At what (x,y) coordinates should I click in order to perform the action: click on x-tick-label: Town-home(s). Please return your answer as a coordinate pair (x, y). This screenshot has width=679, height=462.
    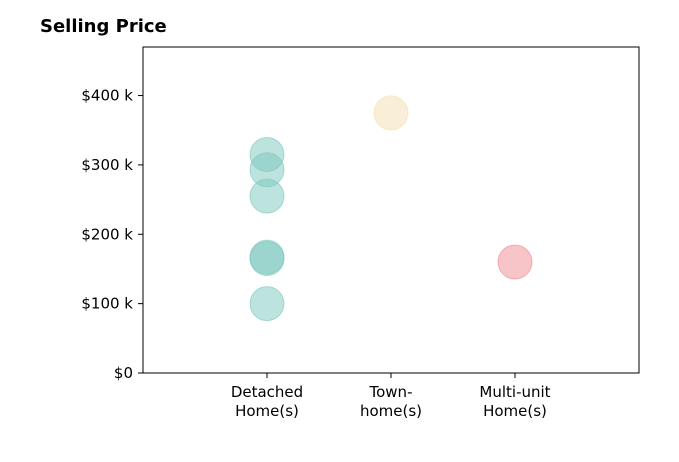
    Looking at the image, I should click on (391, 401).